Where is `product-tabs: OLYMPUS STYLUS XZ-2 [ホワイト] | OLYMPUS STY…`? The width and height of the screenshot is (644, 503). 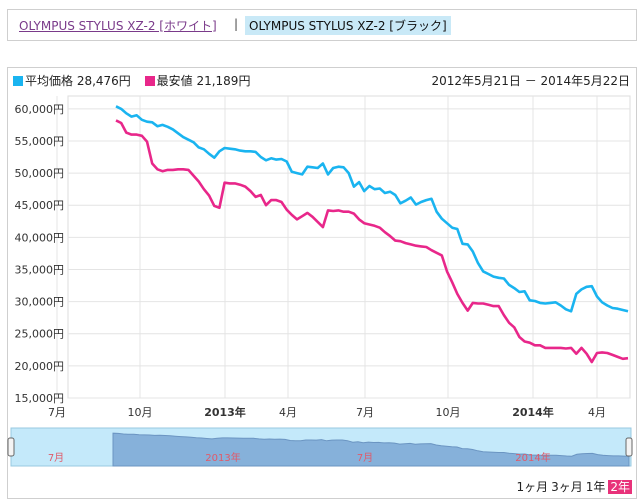
product-tabs: OLYMPUS STYLUS XZ-2 [ホワイト] | OLYMPUS STY… is located at coordinates (322, 25).